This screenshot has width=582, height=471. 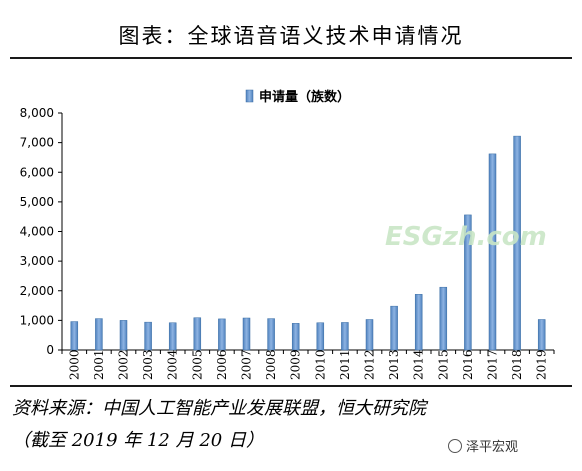 I want to click on x-tick-label: 2013, so click(x=394, y=364).